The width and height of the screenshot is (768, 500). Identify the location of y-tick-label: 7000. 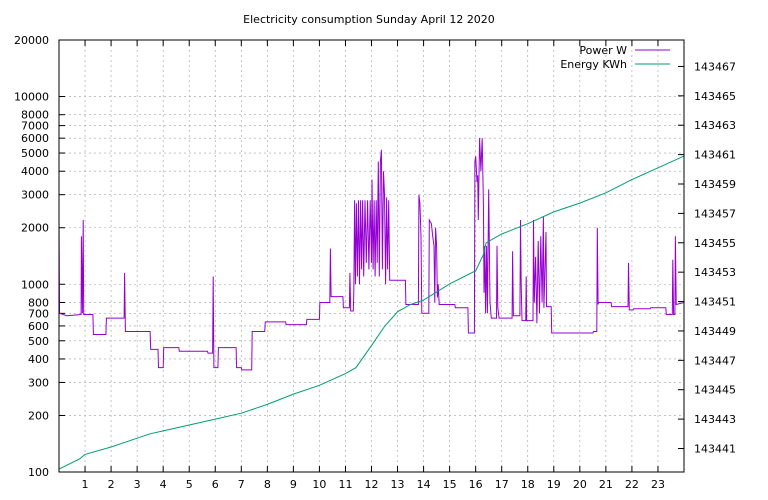
(35, 126).